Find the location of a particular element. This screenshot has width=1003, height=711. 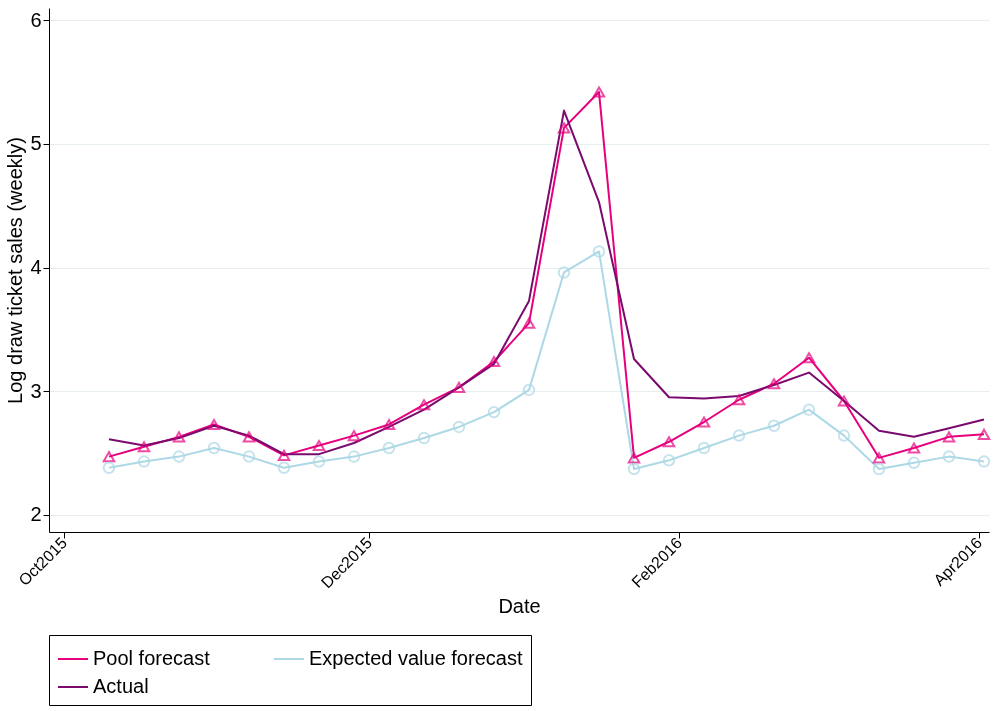

y-tick-label: 6 is located at coordinates (36, 19).